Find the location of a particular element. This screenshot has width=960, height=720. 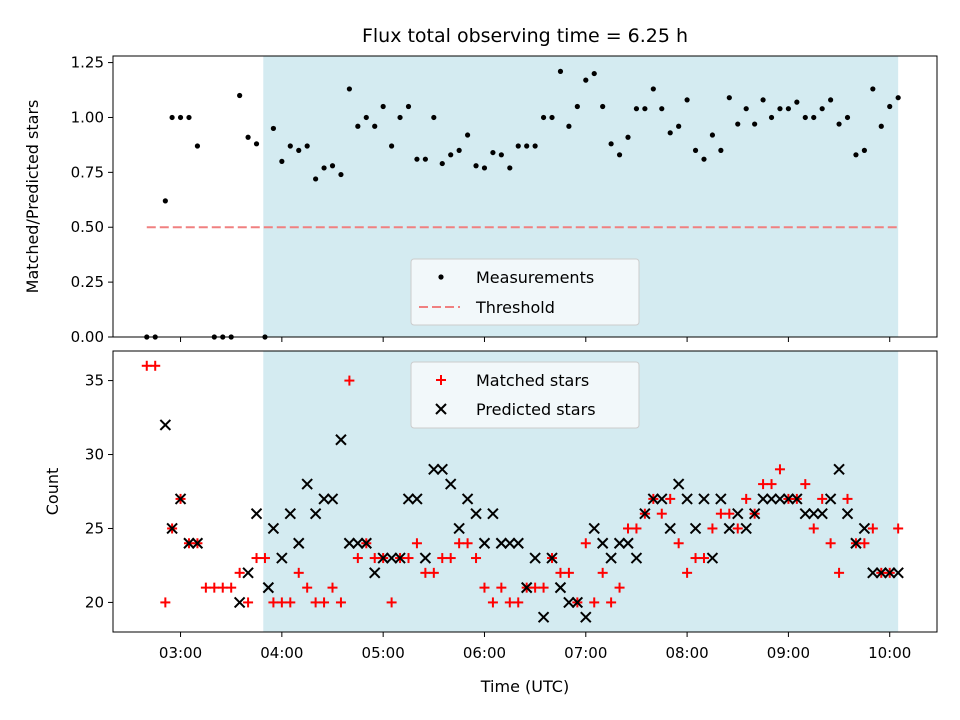

x-tick-label-0: 03:00 is located at coordinates (180, 653).